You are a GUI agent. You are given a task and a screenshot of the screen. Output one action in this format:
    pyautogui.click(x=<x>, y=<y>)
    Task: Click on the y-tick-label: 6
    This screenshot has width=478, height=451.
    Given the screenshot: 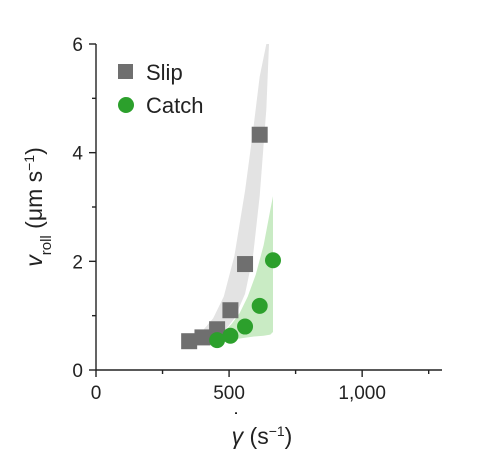 What is the action you would take?
    pyautogui.click(x=77, y=45)
    